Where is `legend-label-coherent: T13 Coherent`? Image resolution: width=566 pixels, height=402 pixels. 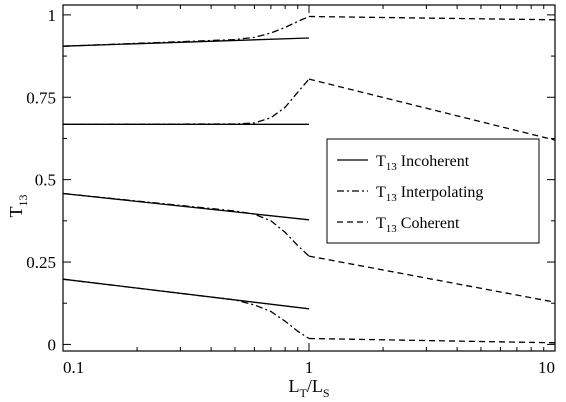
legend-label-coherent: T13 Coherent is located at coordinates (418, 225).